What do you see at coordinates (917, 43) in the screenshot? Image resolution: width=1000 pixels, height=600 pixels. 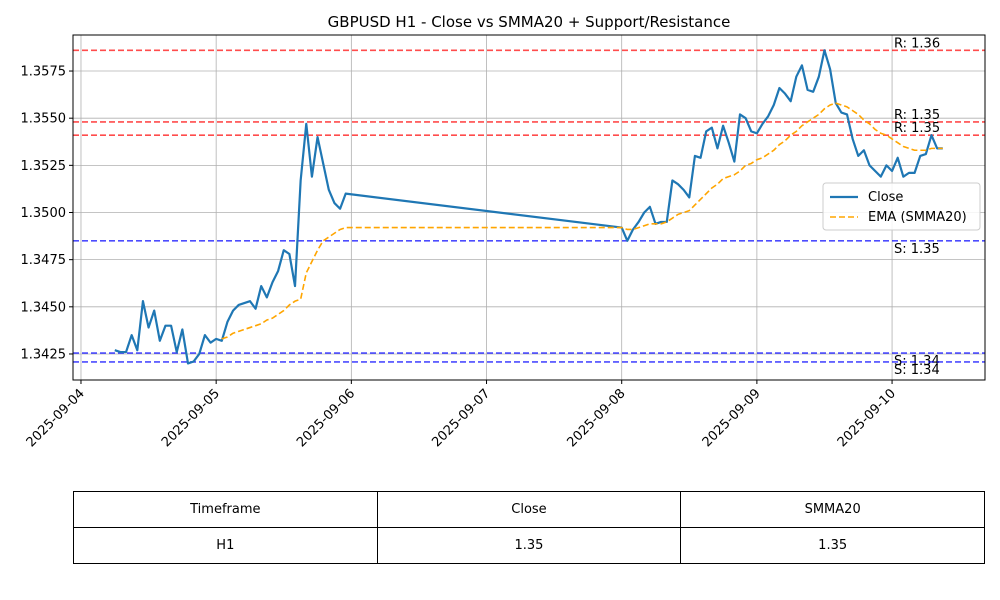 I see `level-label: R: 1.36` at bounding box center [917, 43].